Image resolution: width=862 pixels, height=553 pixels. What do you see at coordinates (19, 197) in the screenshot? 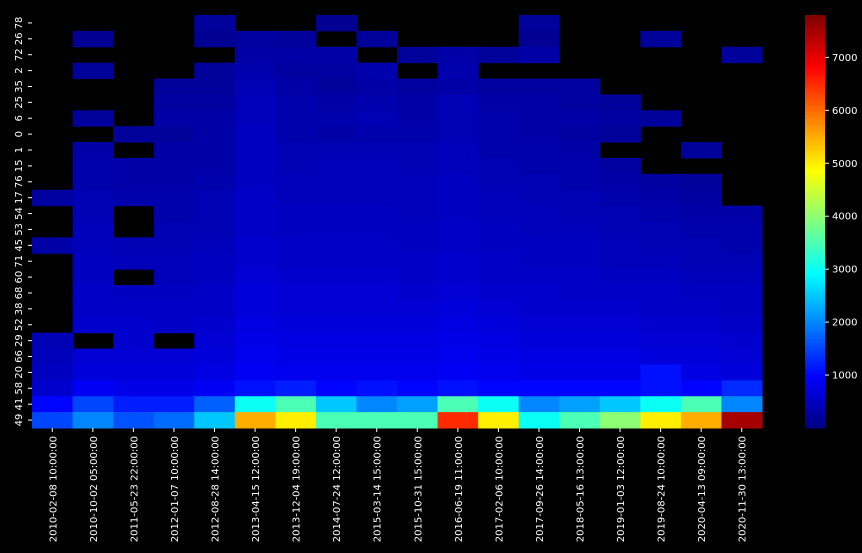
I see `y-tick-label: 17` at bounding box center [19, 197].